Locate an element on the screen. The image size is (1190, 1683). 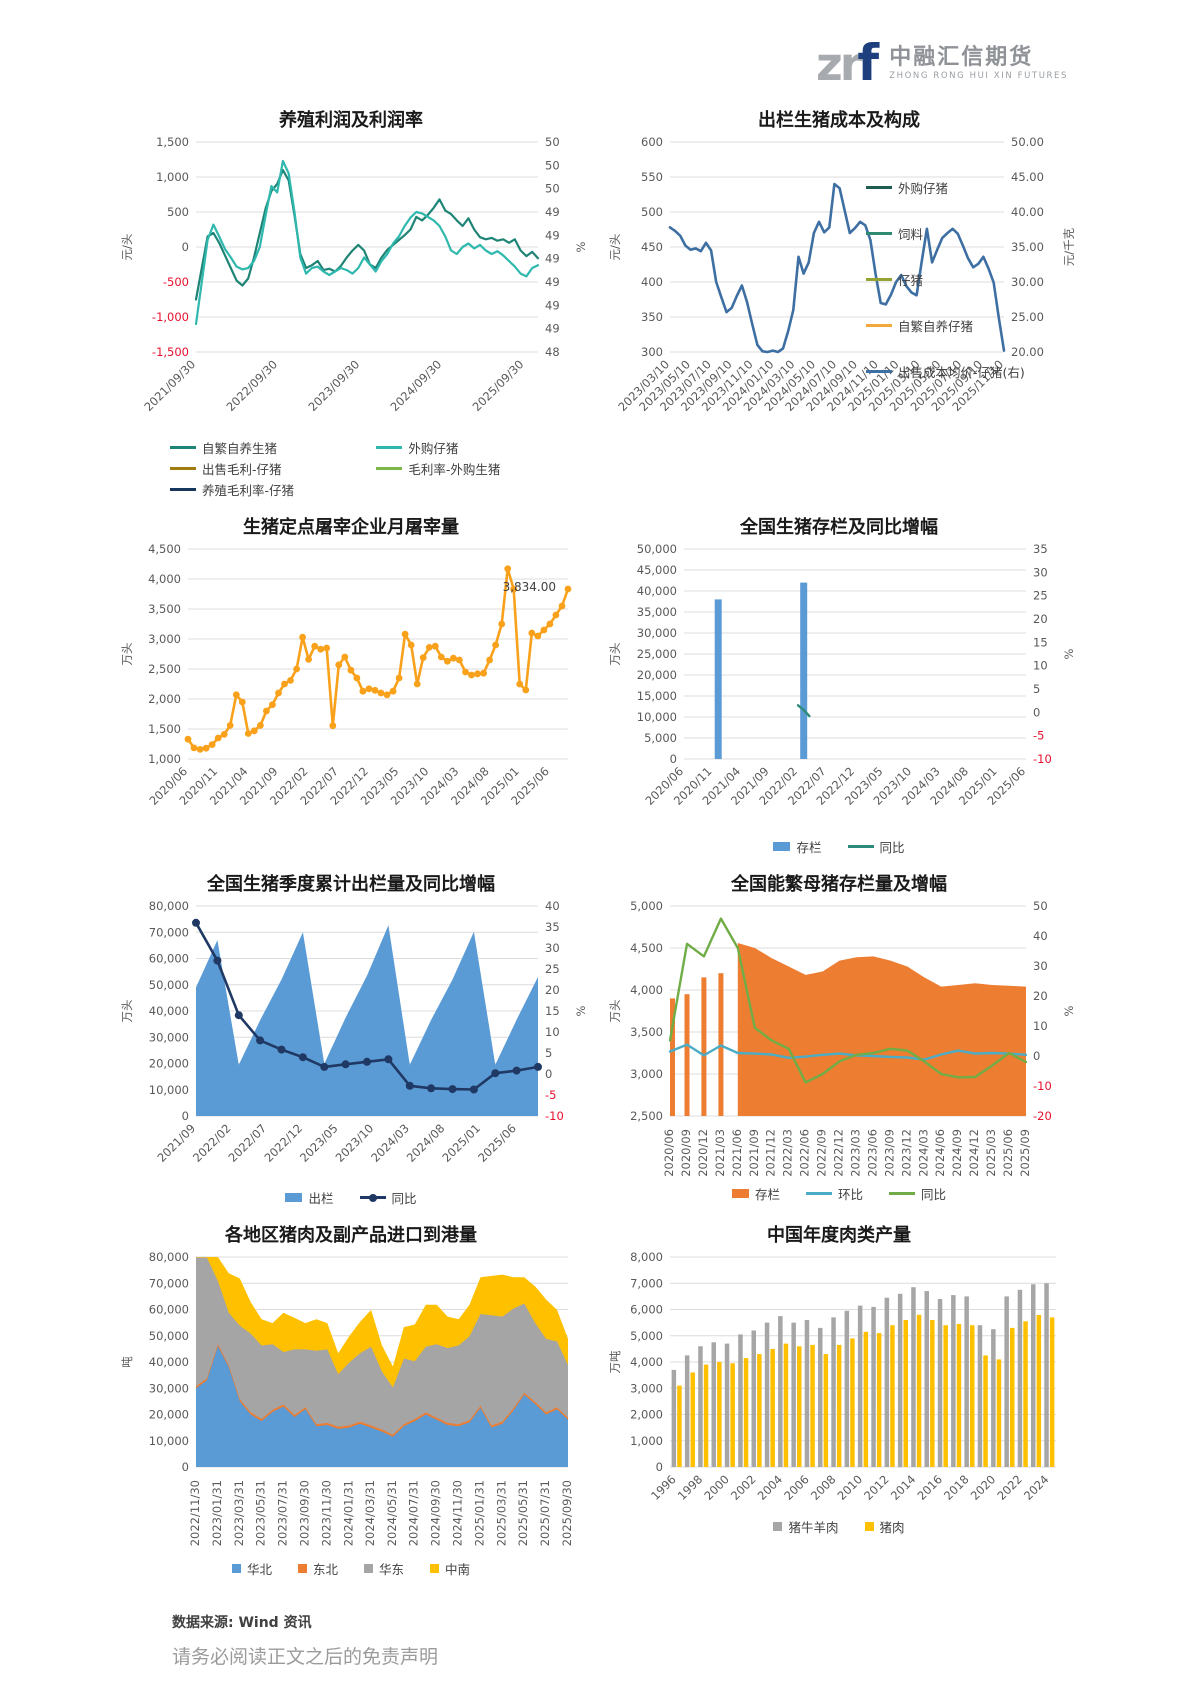
svg-text: 80,000 is located at coordinates (169, 1257).